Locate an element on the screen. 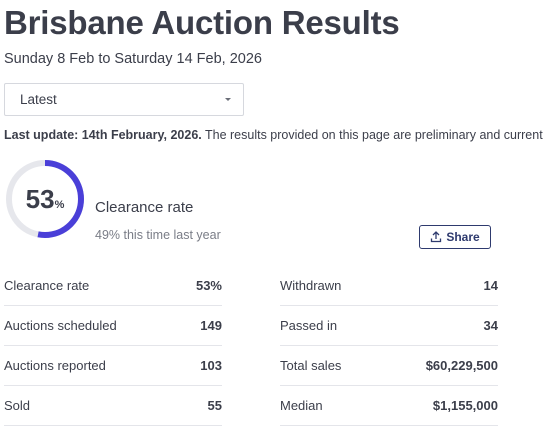  page-title: Brisbane Auction Results is located at coordinates (202, 22).